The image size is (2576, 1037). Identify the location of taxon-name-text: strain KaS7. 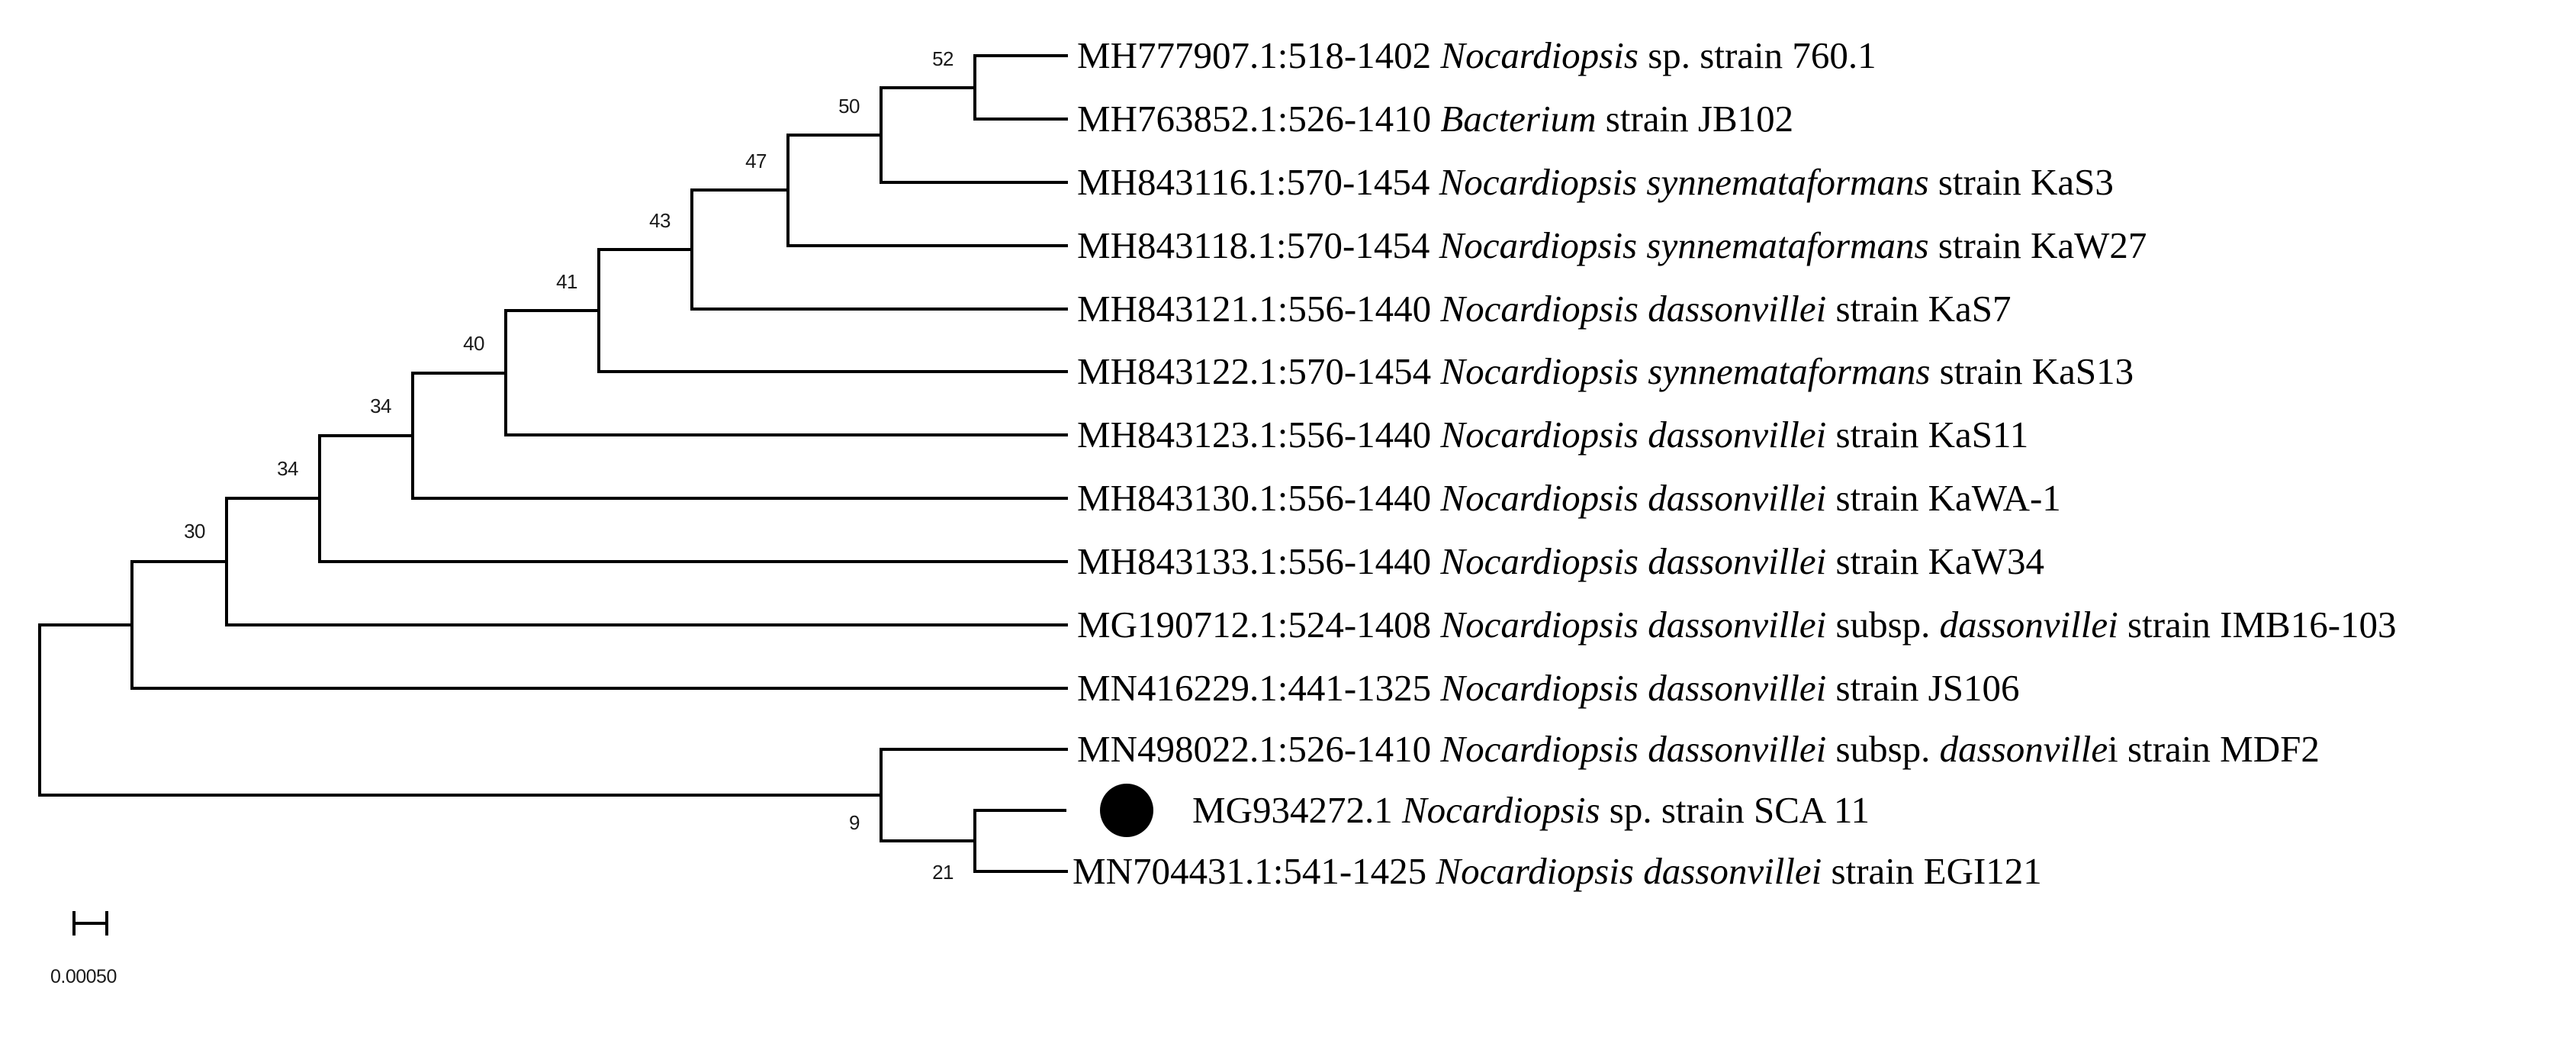
(1919, 309).